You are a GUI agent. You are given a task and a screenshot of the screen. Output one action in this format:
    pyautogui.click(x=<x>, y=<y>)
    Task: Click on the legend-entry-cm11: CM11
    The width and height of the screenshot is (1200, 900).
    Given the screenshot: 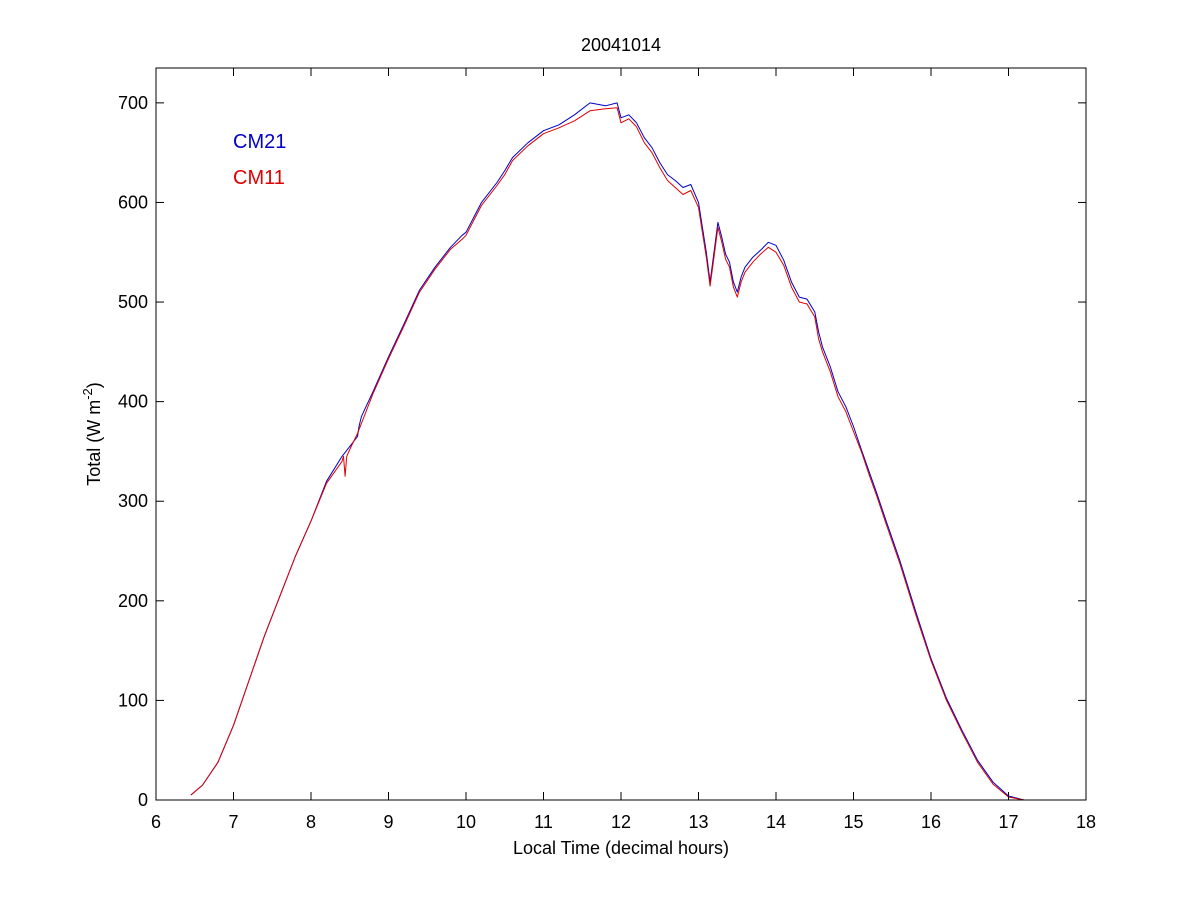 What is the action you would take?
    pyautogui.click(x=259, y=178)
    